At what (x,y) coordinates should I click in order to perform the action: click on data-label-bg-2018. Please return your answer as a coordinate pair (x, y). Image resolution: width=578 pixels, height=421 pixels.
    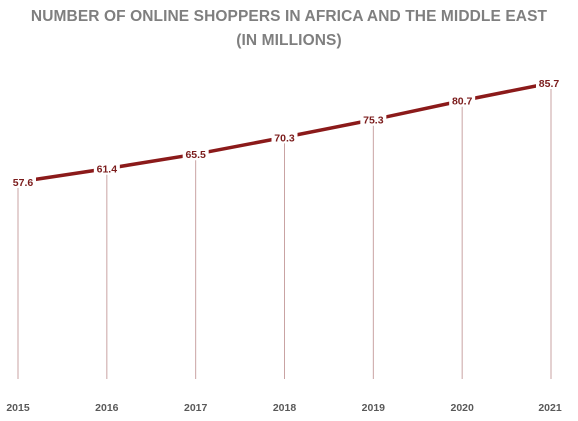
    Looking at the image, I should click on (284, 137).